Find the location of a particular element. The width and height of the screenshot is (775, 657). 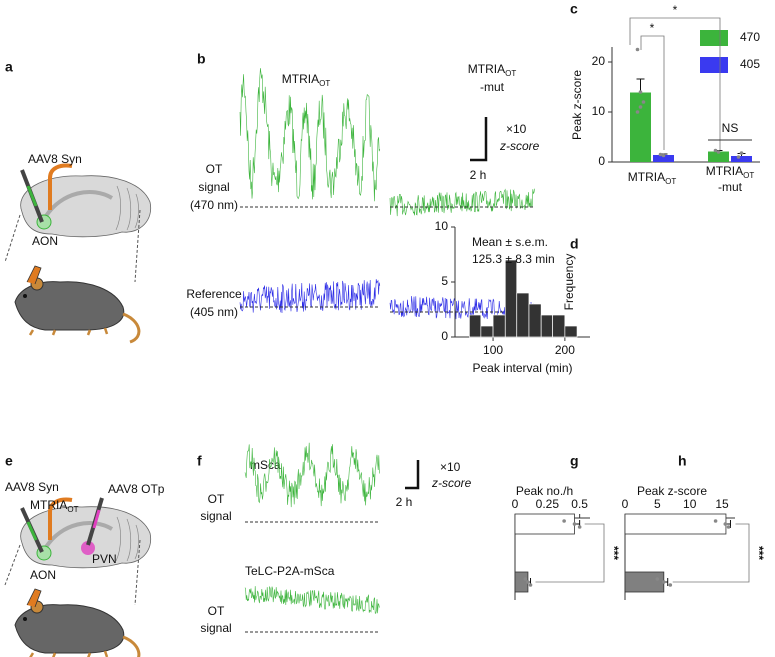

y-axis-title: Frequency is located at coordinates (569, 282).